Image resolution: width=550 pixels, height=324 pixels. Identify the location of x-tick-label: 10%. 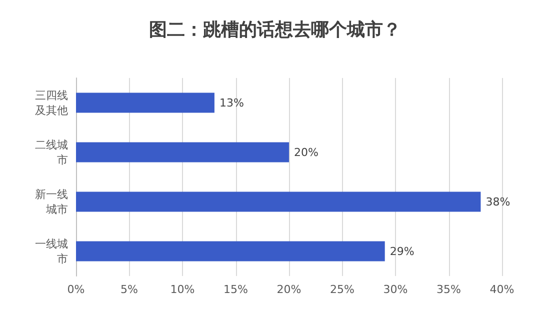
(182, 289).